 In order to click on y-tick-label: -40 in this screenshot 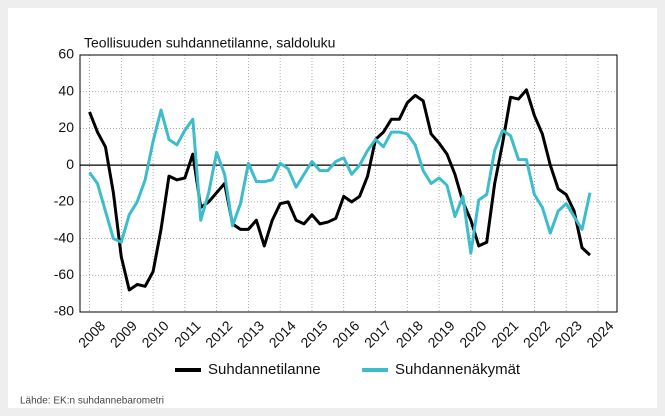, I will do `click(64, 237)`.